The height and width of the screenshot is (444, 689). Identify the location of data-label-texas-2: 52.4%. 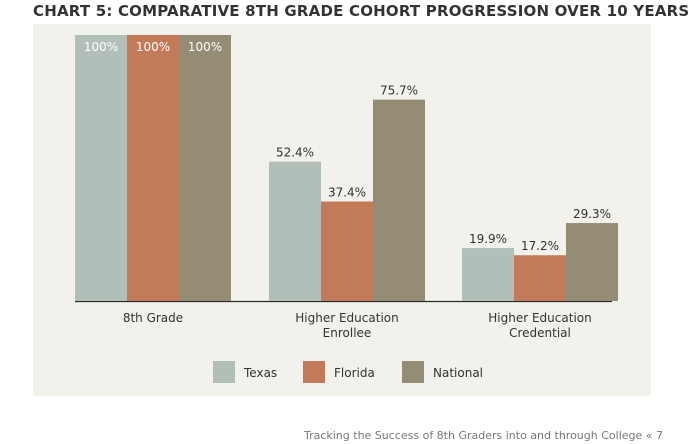
(295, 153).